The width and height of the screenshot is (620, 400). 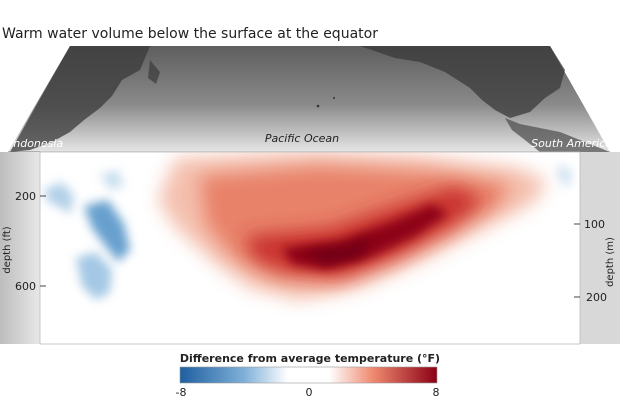 I want to click on left-tick-200: 200, so click(x=25, y=196).